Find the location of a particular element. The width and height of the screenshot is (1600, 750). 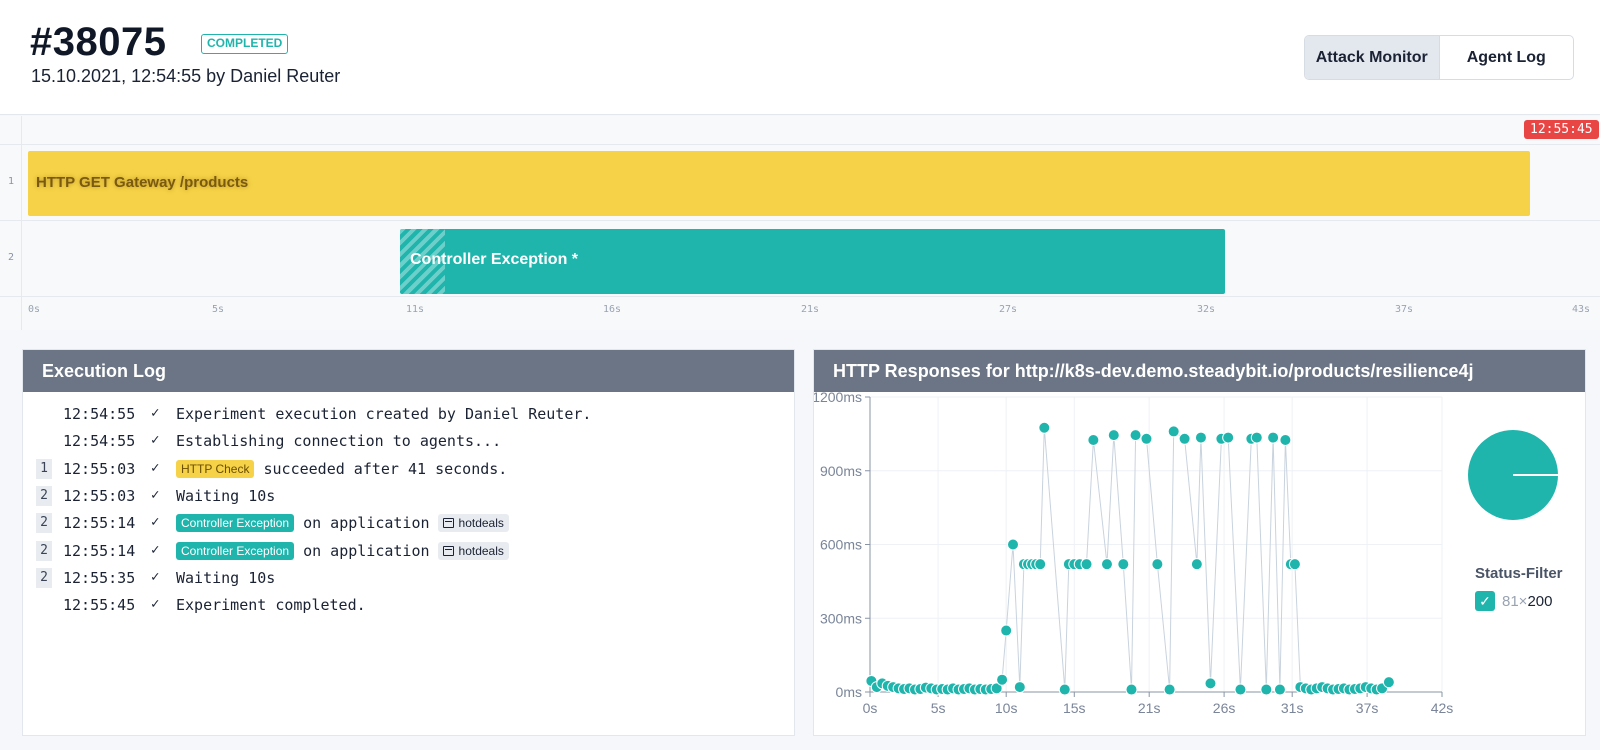

status-filter-title: Status-Filter is located at coordinates (1519, 573).